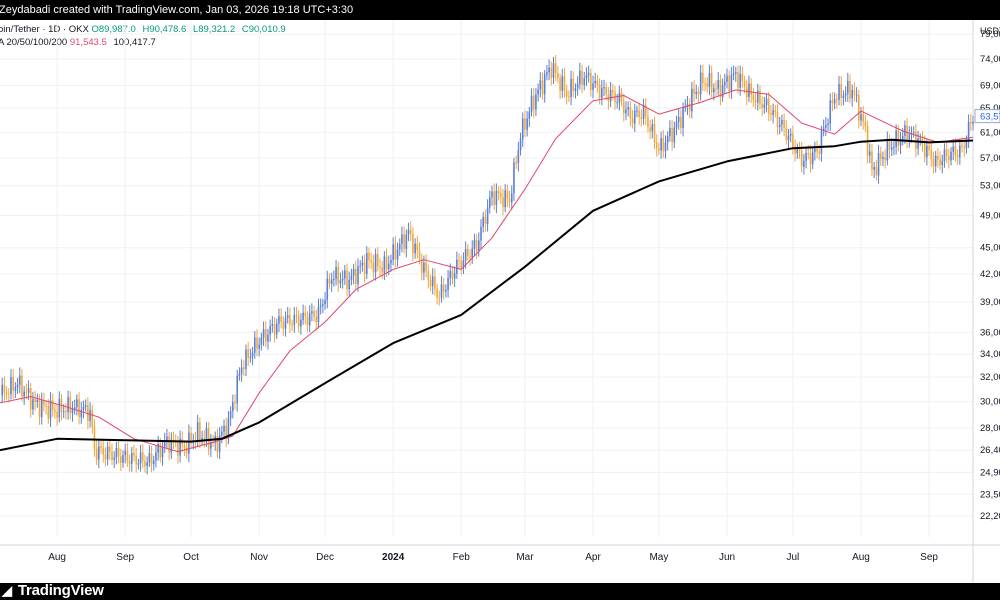  What do you see at coordinates (990, 215) in the screenshot?
I see `y-tick-label: 49,000` at bounding box center [990, 215].